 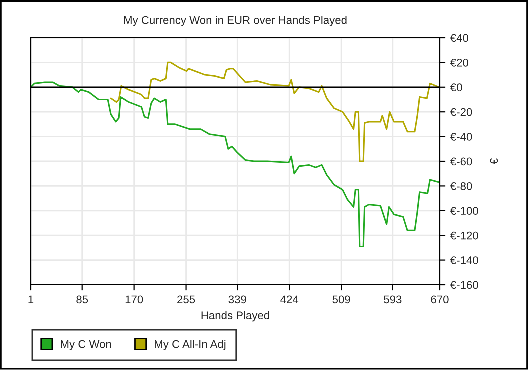 What do you see at coordinates (461, 186) in the screenshot?
I see `y-tick-label: €-80` at bounding box center [461, 186].